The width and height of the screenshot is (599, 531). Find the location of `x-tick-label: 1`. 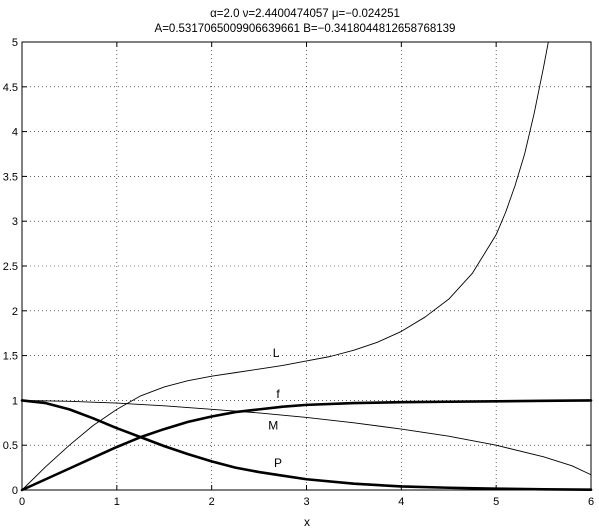

x-tick-label: 1 is located at coordinates (117, 502).